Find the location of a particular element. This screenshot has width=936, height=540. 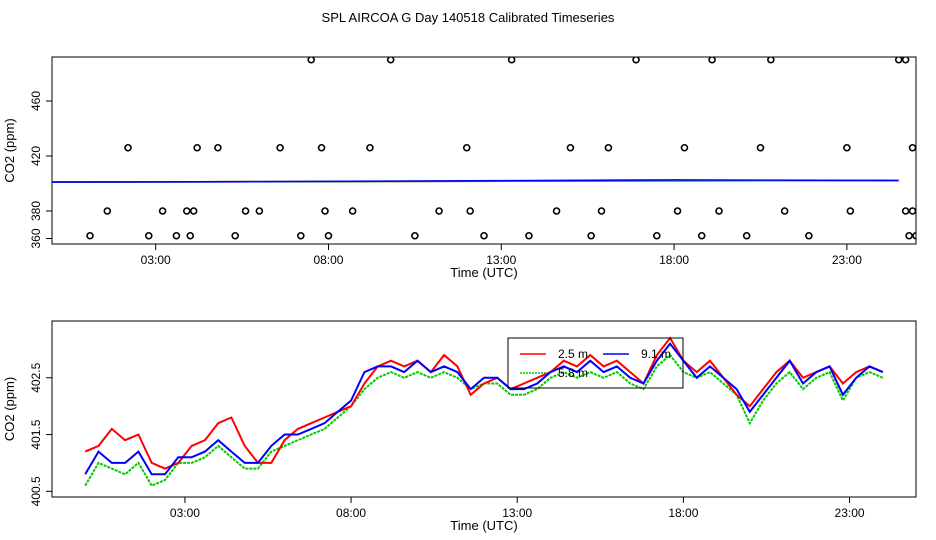

y-tick-label: 400.5 is located at coordinates (36, 491).